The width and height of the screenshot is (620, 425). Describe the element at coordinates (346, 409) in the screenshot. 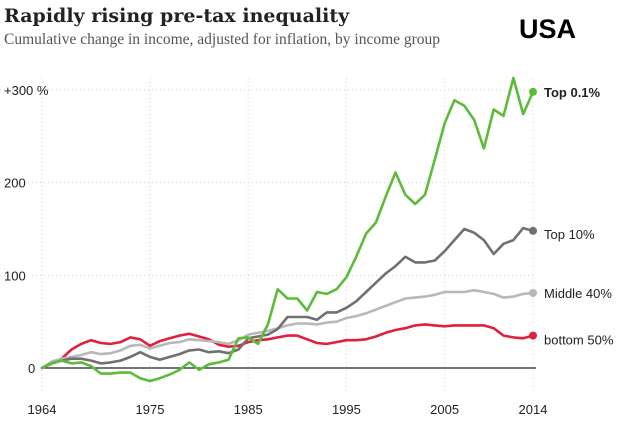

I see `x-tick-label: 1995` at that location.